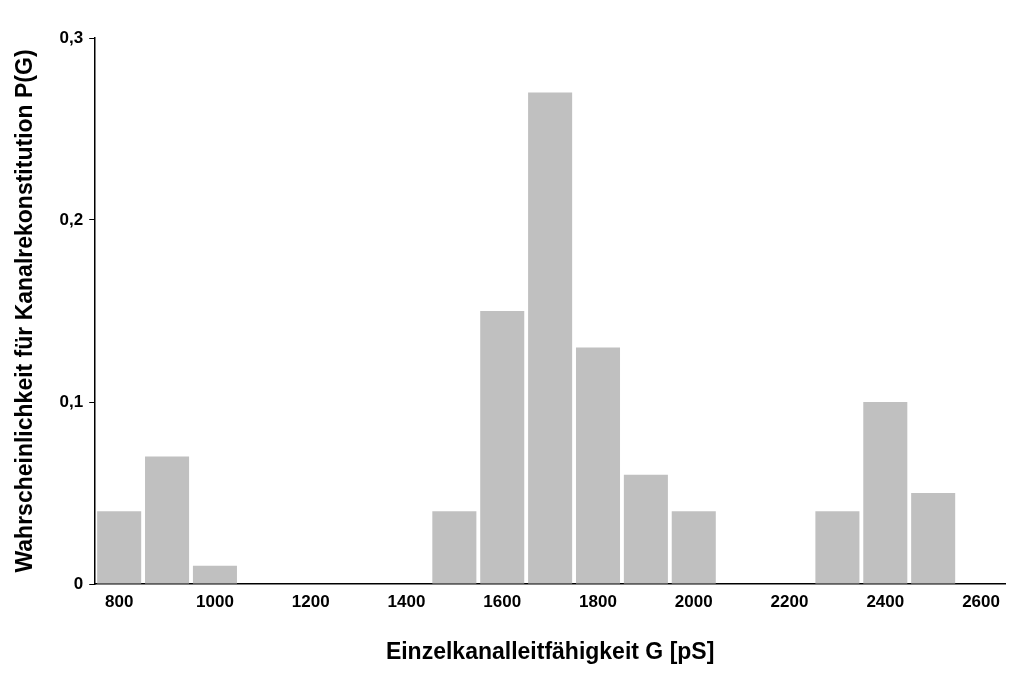 This screenshot has width=1009, height=686. What do you see at coordinates (71, 219) in the screenshot?
I see `y-tick-label: 0,2` at bounding box center [71, 219].